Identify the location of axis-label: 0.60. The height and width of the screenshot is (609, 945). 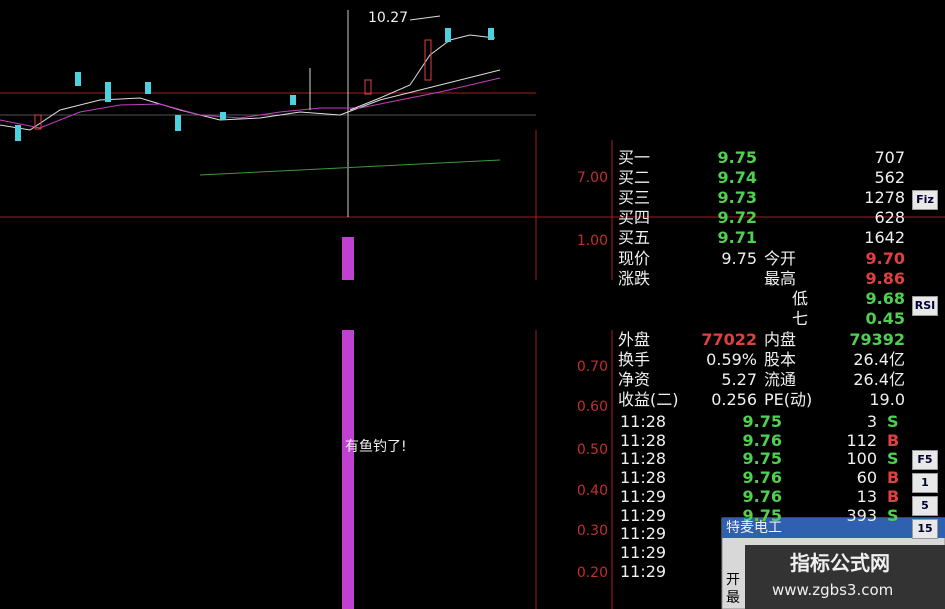
(592, 407).